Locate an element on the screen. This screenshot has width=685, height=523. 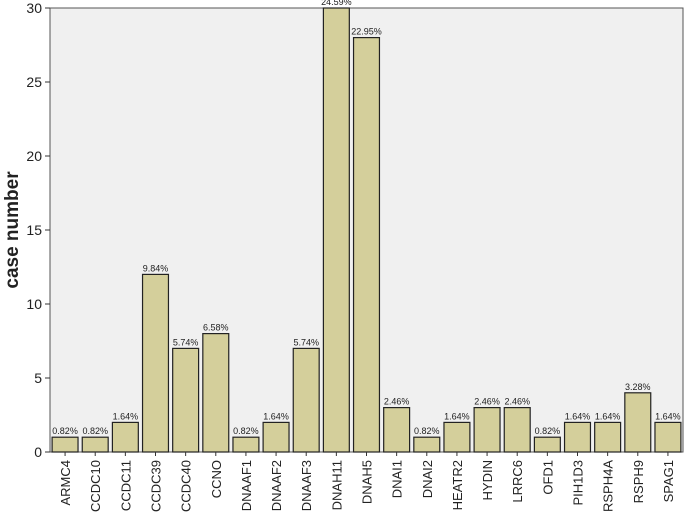
y-tick-label: 25 is located at coordinates (34, 82).